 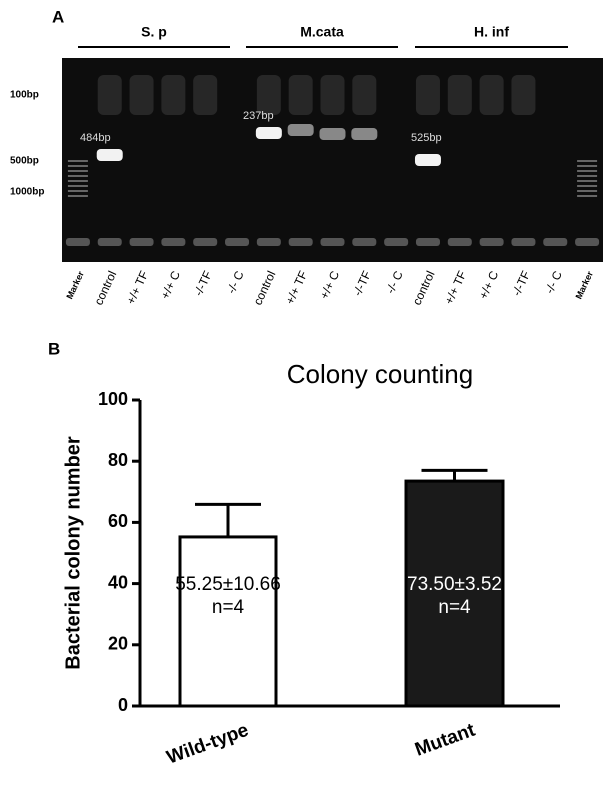 I want to click on marker-label: 100bp, so click(x=24, y=95).